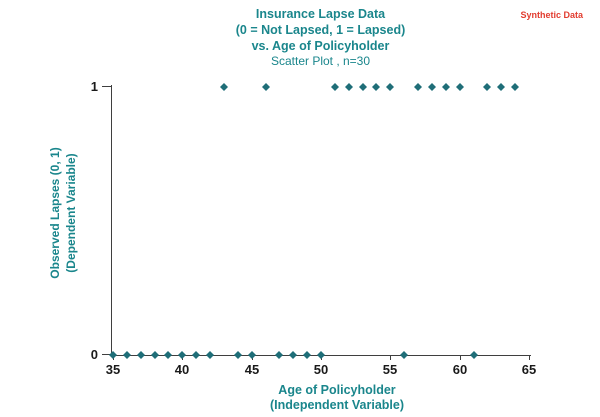 This screenshot has height=417, width=600. Describe the element at coordinates (111, 220) in the screenshot. I see `y-axis-line` at that location.